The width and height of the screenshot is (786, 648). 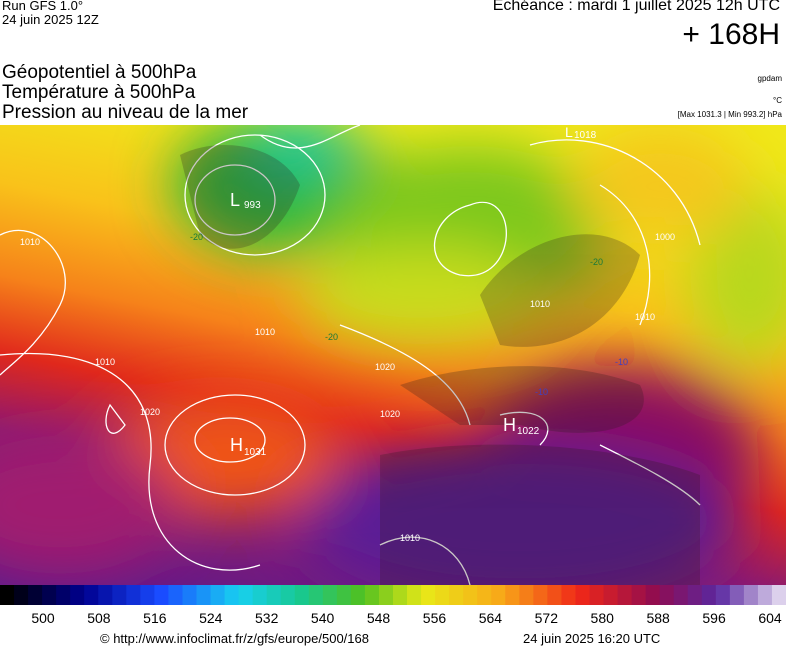 I want to click on title: Température à 500hPa, so click(x=99, y=92).